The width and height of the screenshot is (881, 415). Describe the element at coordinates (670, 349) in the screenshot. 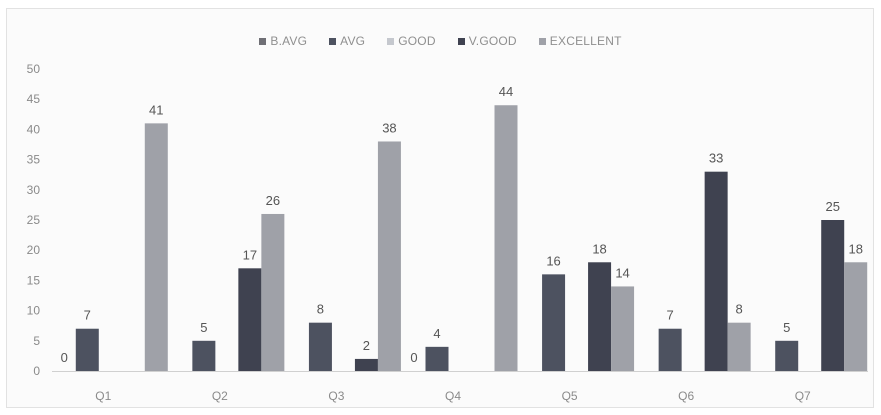

I see `bar-q6-avg` at that location.